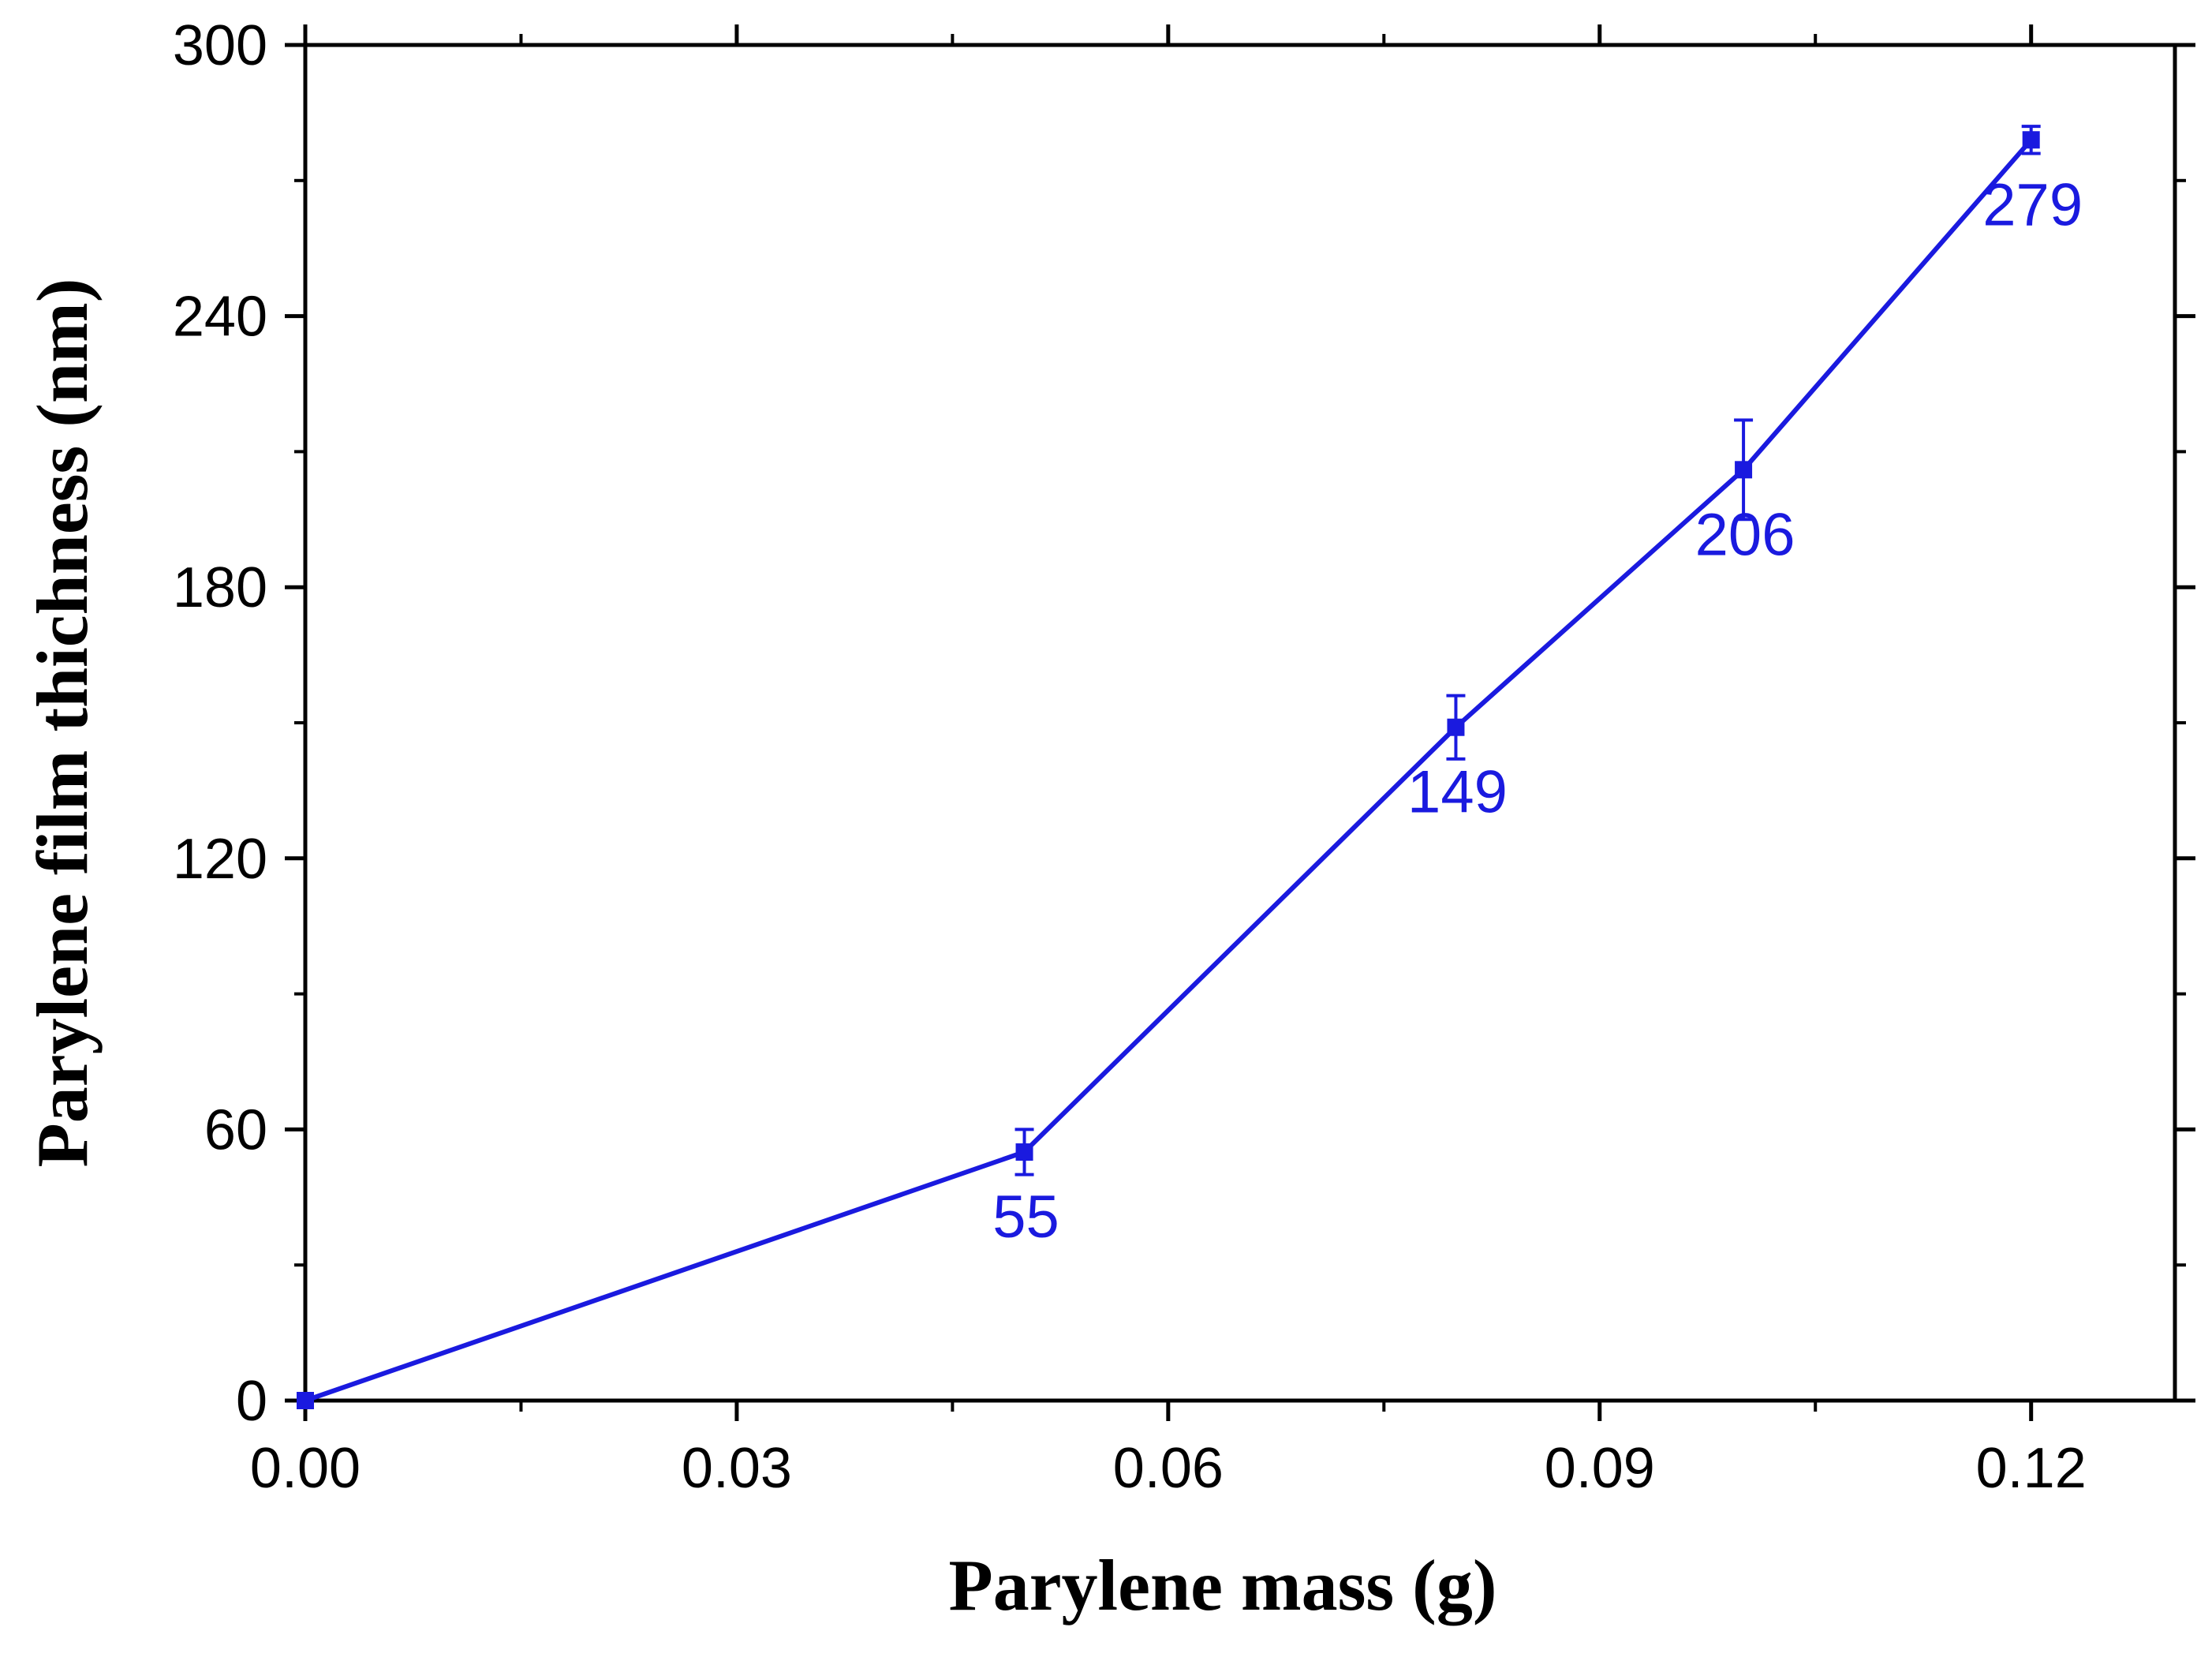 Image resolution: width=2212 pixels, height=1657 pixels. What do you see at coordinates (1025, 1217) in the screenshot?
I see `data-label: 55` at bounding box center [1025, 1217].